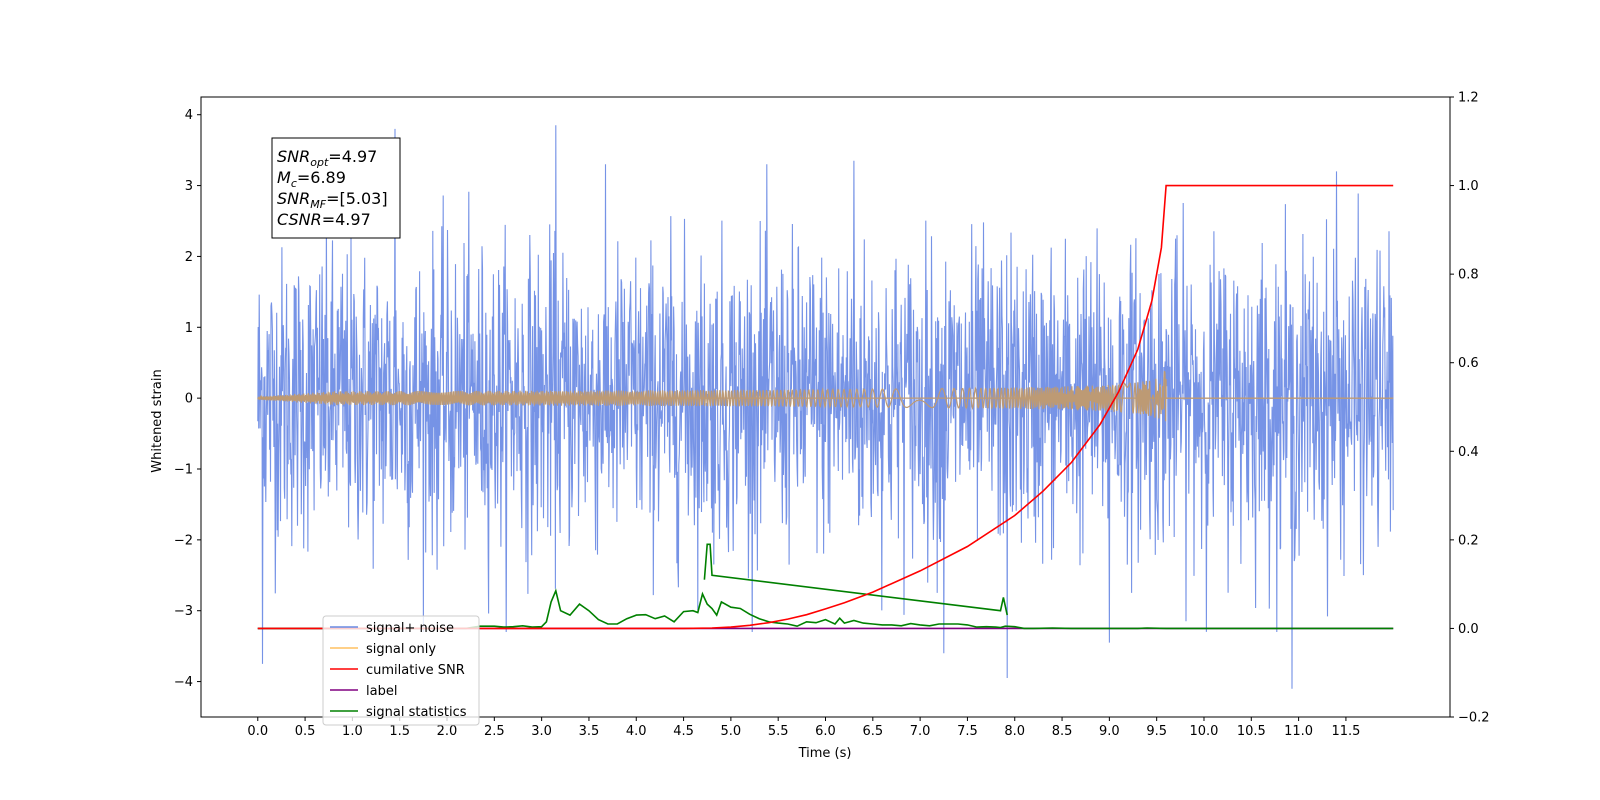  Describe the element at coordinates (1251, 731) in the screenshot. I see `x-tick-label: 10.5` at that location.